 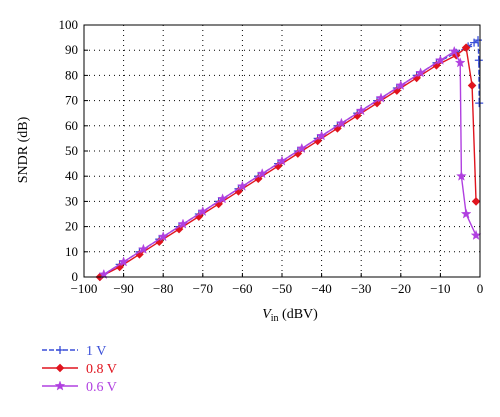 What do you see at coordinates (282, 288) in the screenshot?
I see `x-tick-label: −50` at bounding box center [282, 288].